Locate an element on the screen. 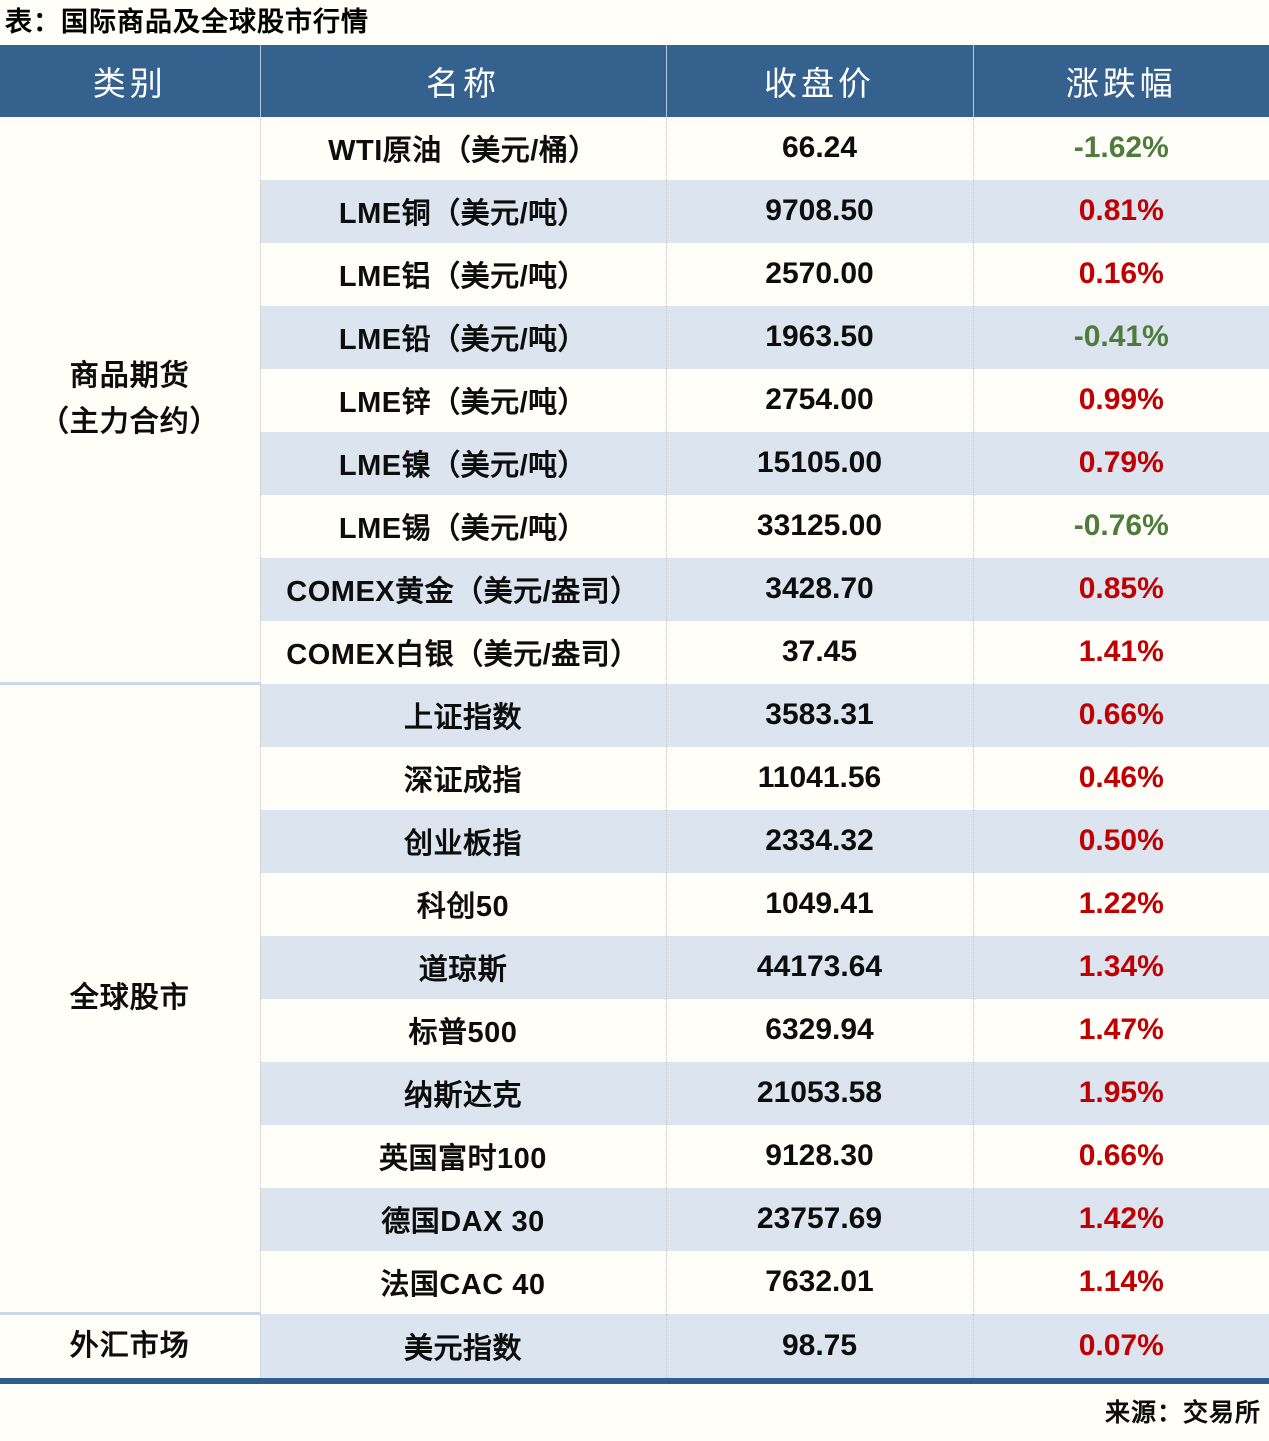  change-cell: 0.07% is located at coordinates (1120, 1347).